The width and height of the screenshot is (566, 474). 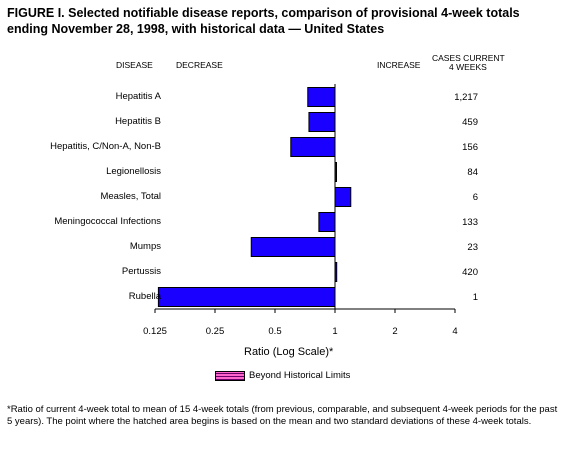 What do you see at coordinates (130, 196) in the screenshot?
I see `disease-label: Measles, Total` at bounding box center [130, 196].